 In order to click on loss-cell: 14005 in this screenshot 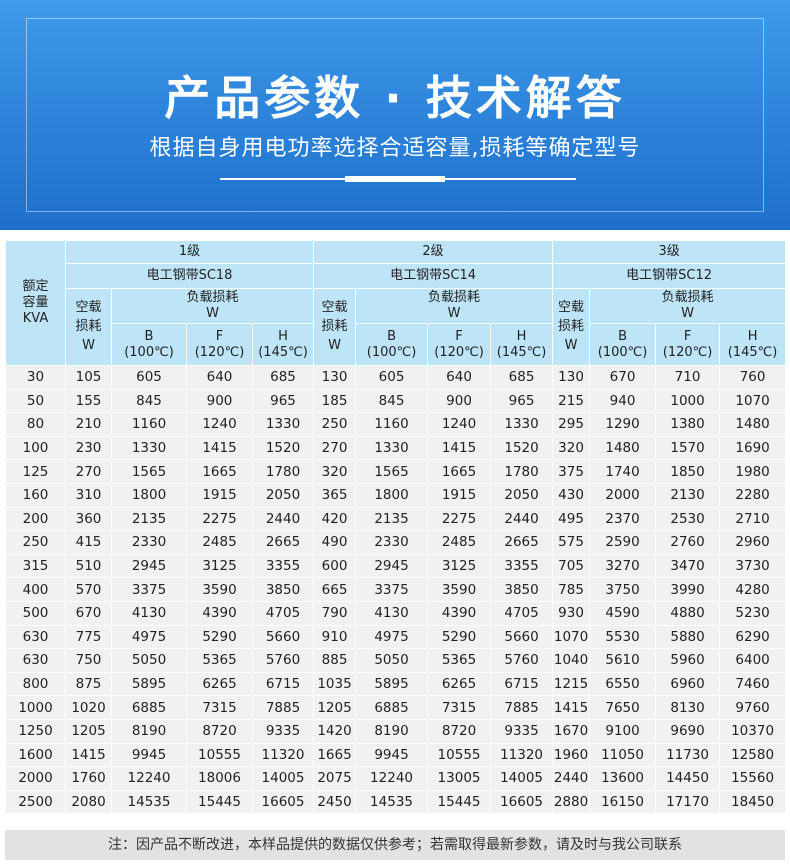, I will do `click(283, 778)`.